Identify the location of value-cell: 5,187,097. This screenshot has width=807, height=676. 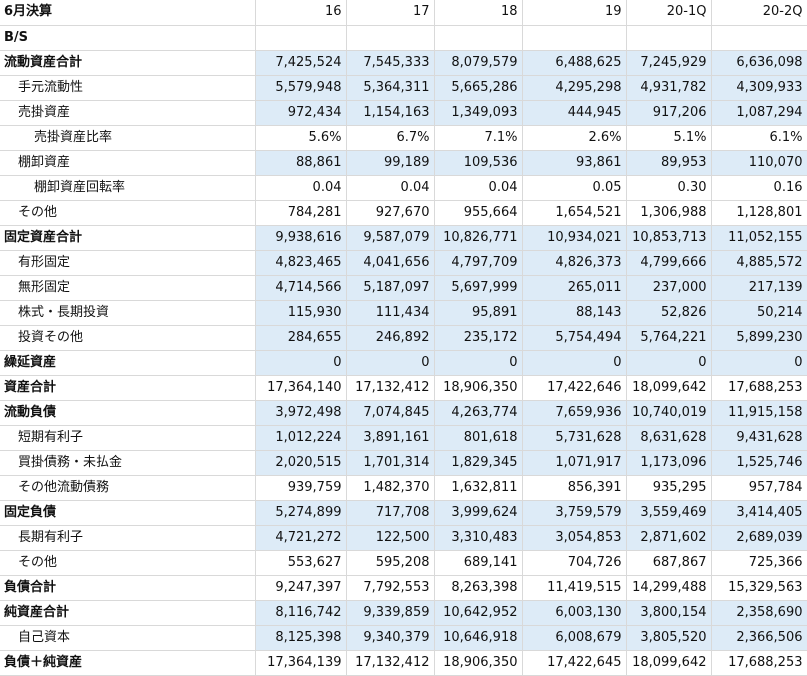
(390, 288).